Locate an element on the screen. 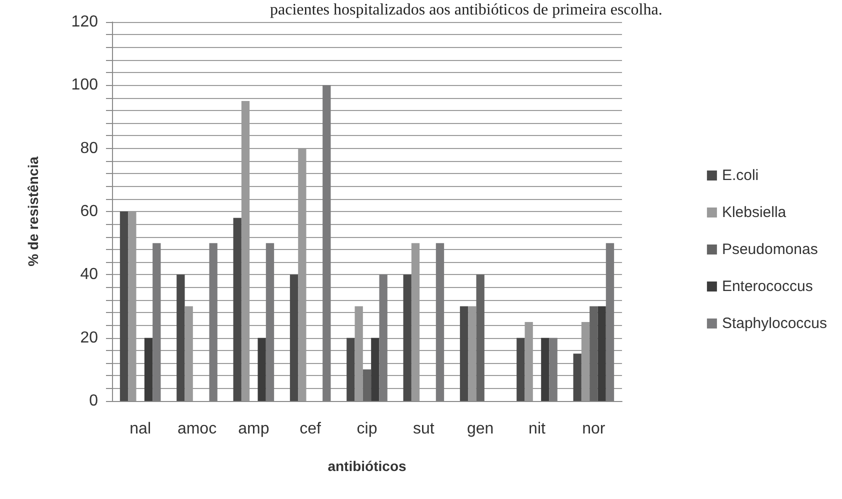 This screenshot has height=499, width=842. x-tick-label: cip is located at coordinates (367, 429).